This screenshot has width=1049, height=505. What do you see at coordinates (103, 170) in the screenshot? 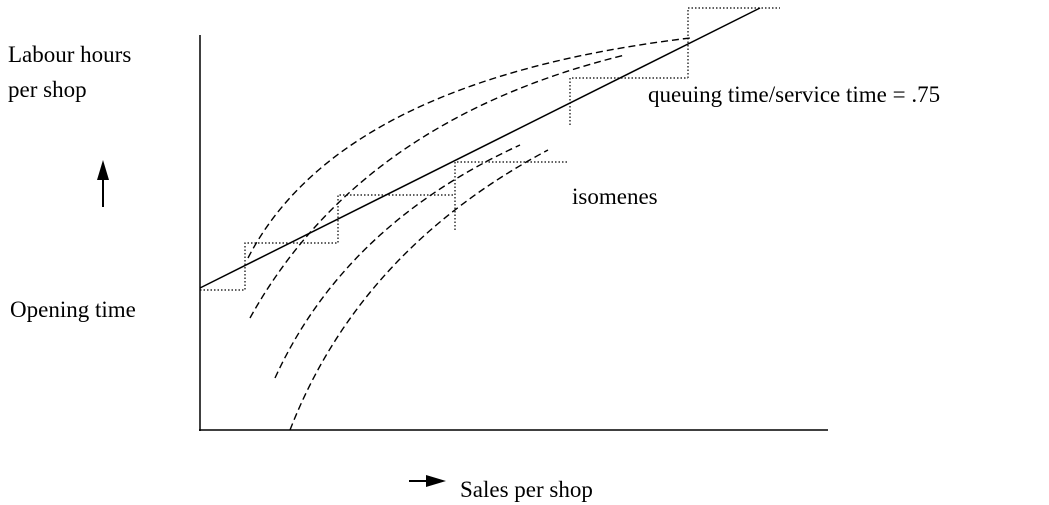
I see `up-arrow-head` at bounding box center [103, 170].